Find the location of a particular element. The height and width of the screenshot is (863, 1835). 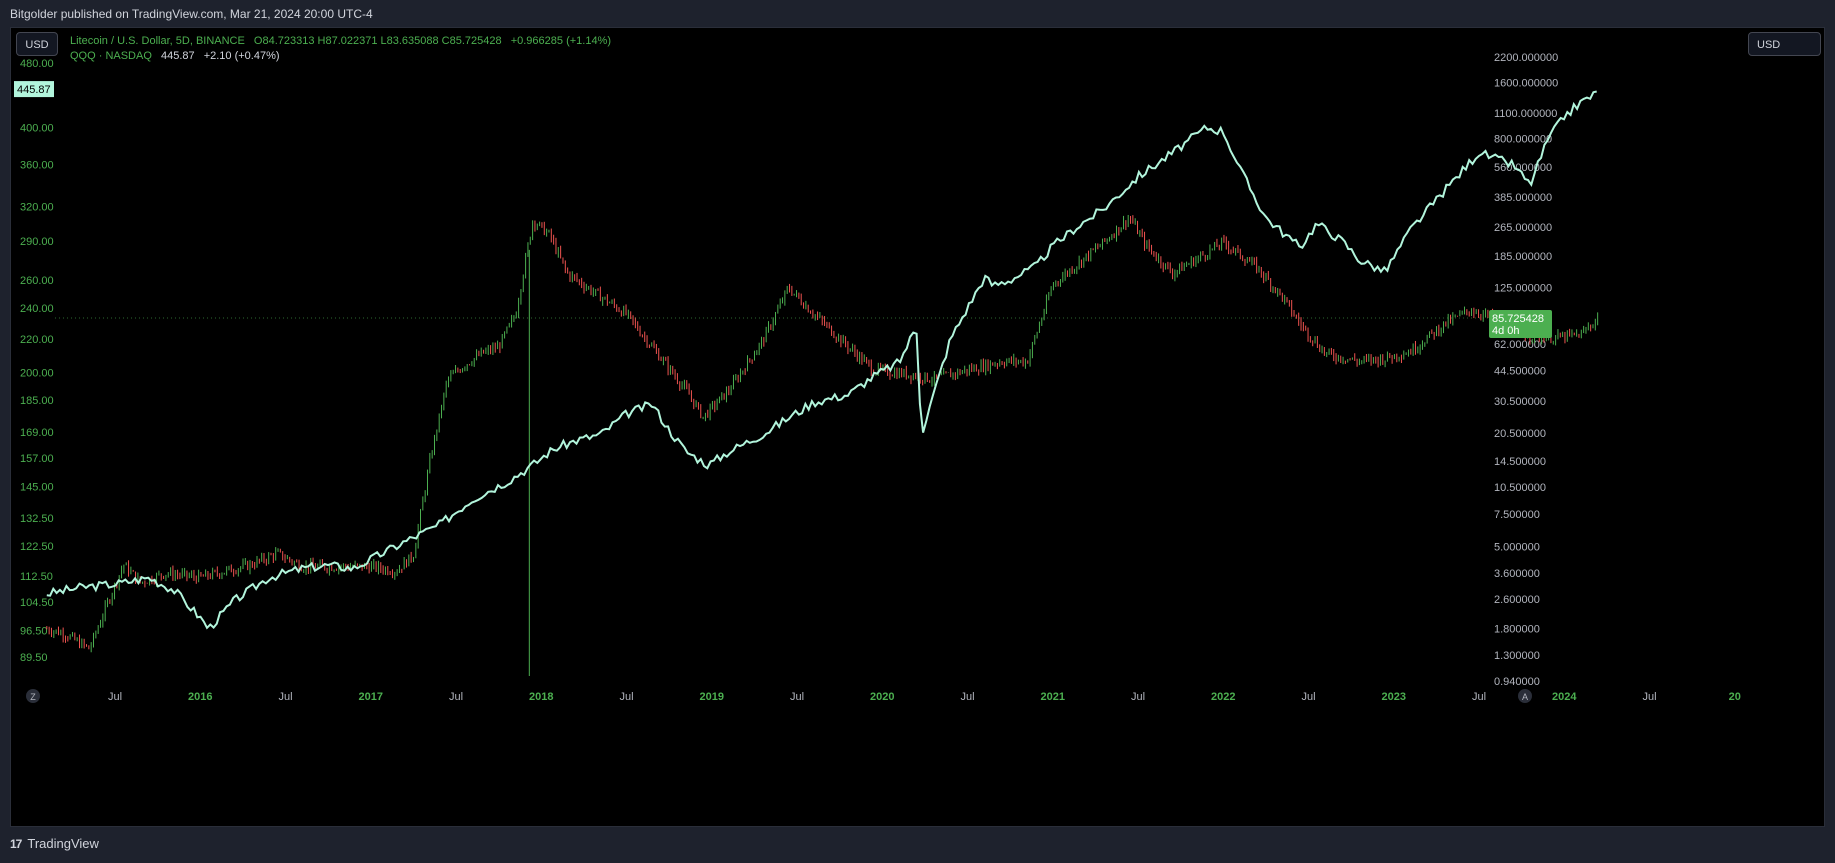

right-axis-tick: 185.000000 is located at coordinates (1523, 257).